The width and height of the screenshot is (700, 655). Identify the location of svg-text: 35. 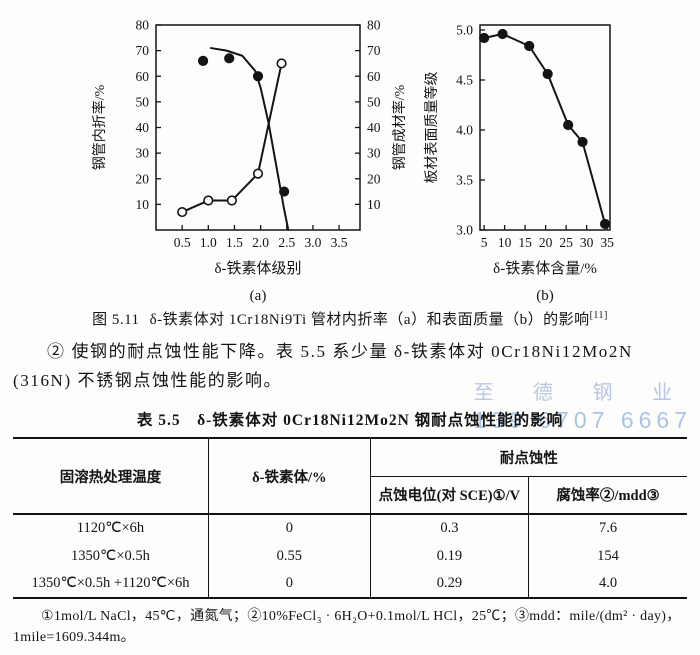
(607, 242).